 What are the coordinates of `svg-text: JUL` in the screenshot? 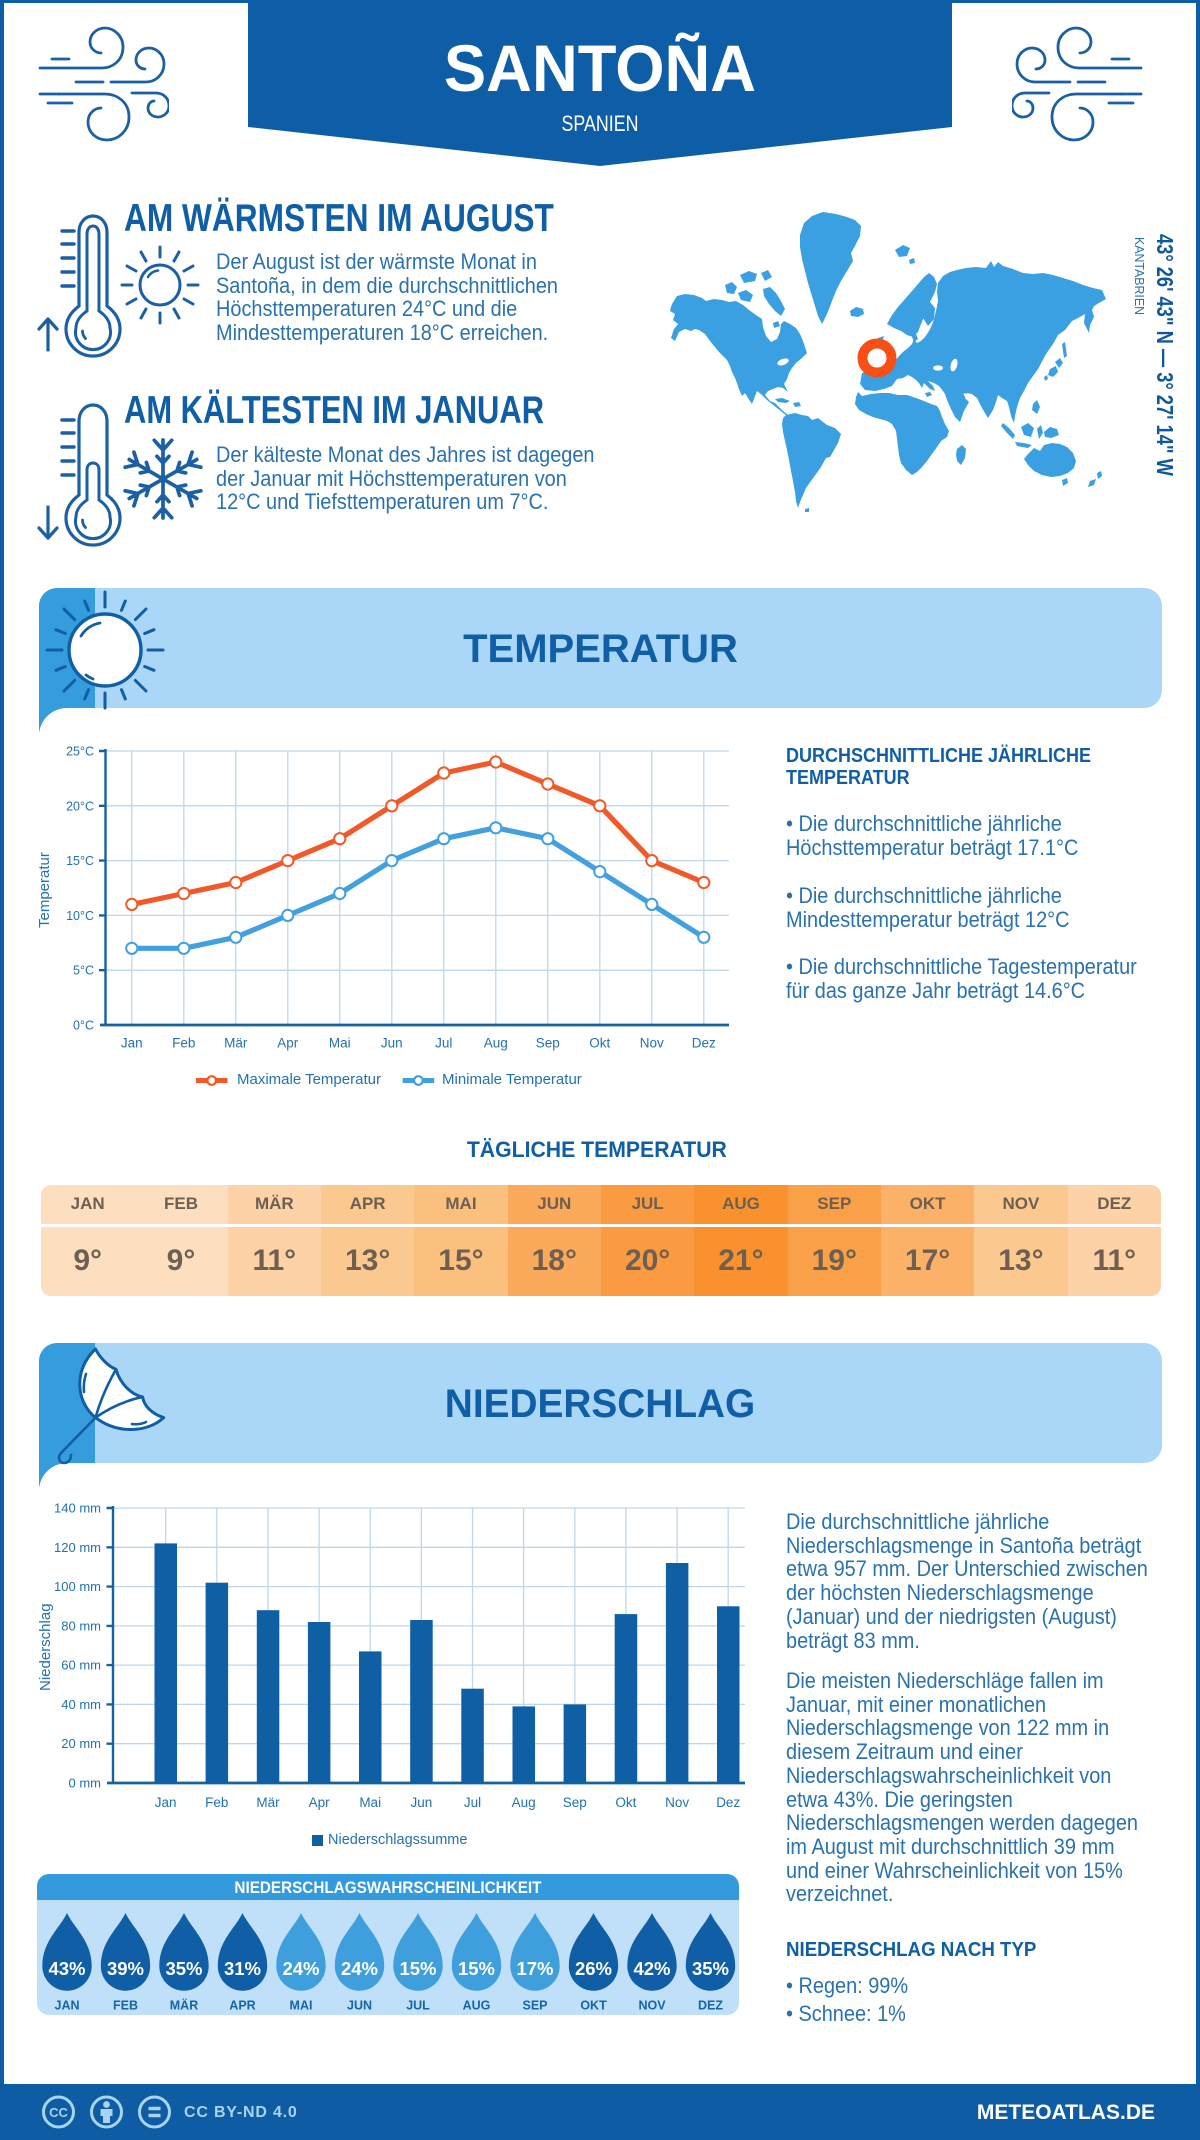 It's located at (418, 2006).